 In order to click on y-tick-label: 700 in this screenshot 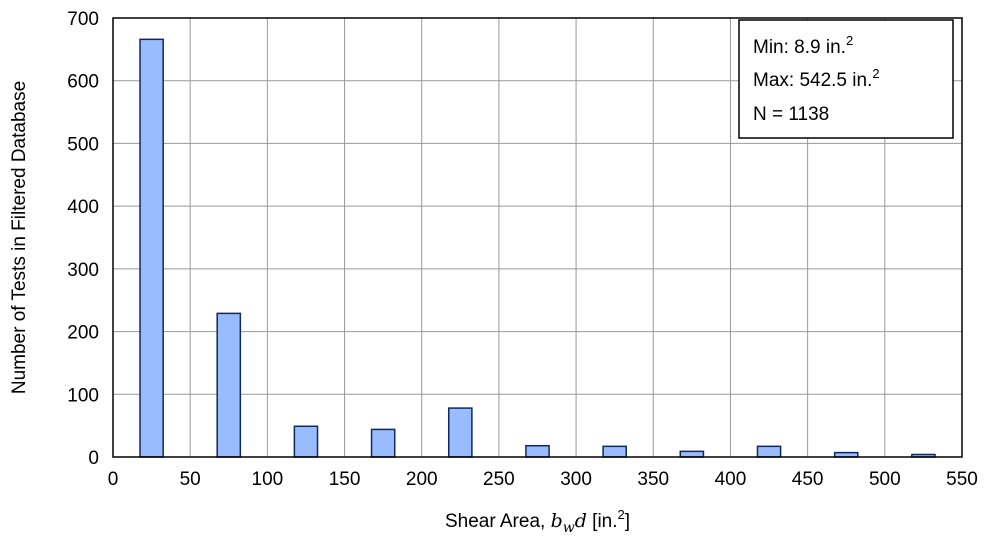, I will do `click(83, 19)`.